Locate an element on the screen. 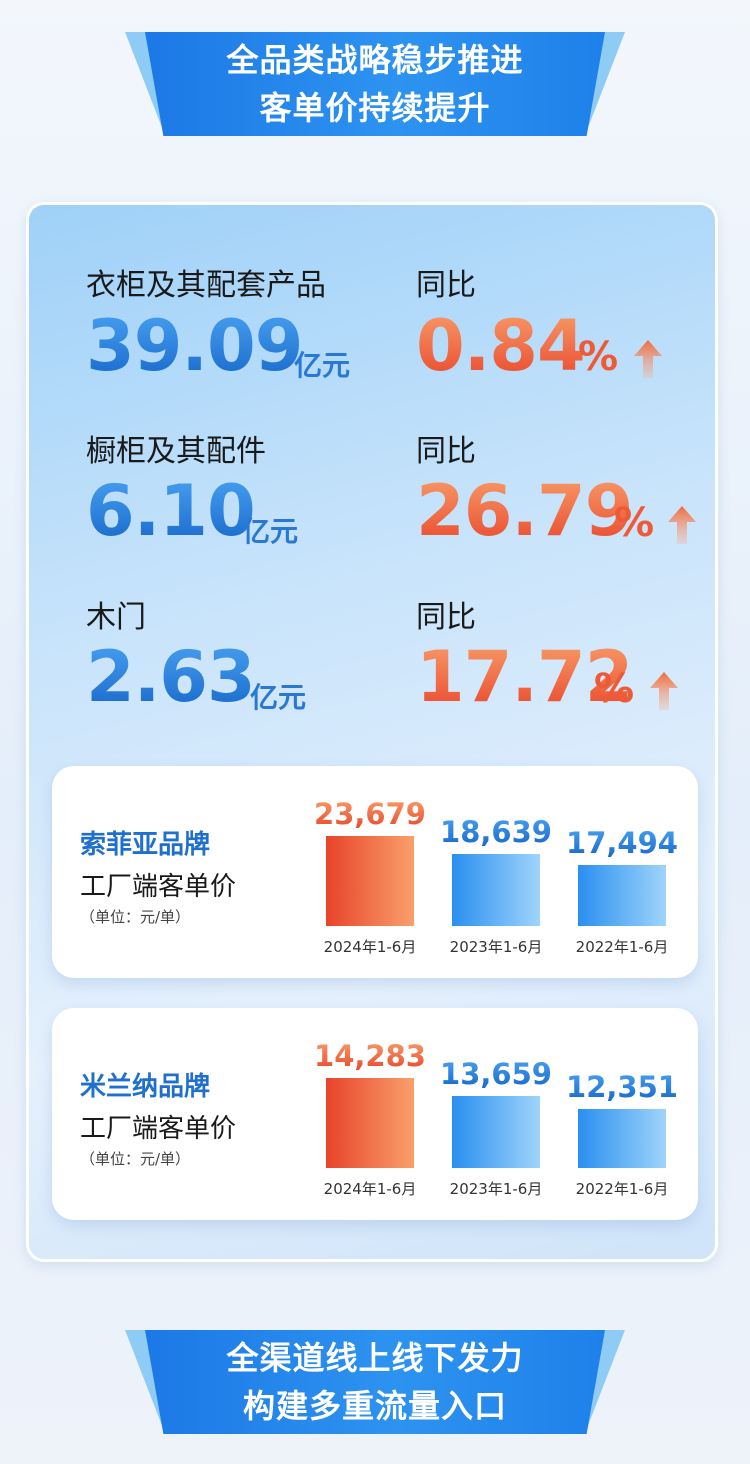 The width and height of the screenshot is (750, 1464). stat-value: 2.63 is located at coordinates (171, 677).